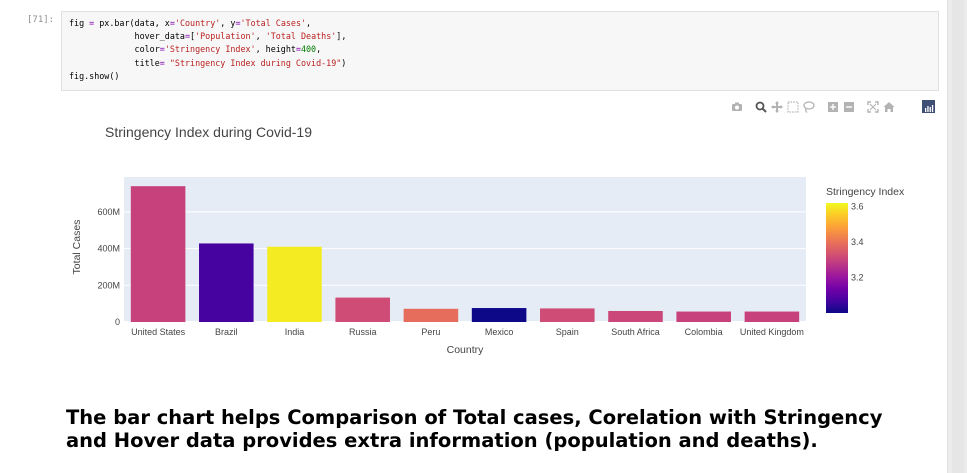  Describe the element at coordinates (567, 315) in the screenshot. I see `bar-spain` at that location.